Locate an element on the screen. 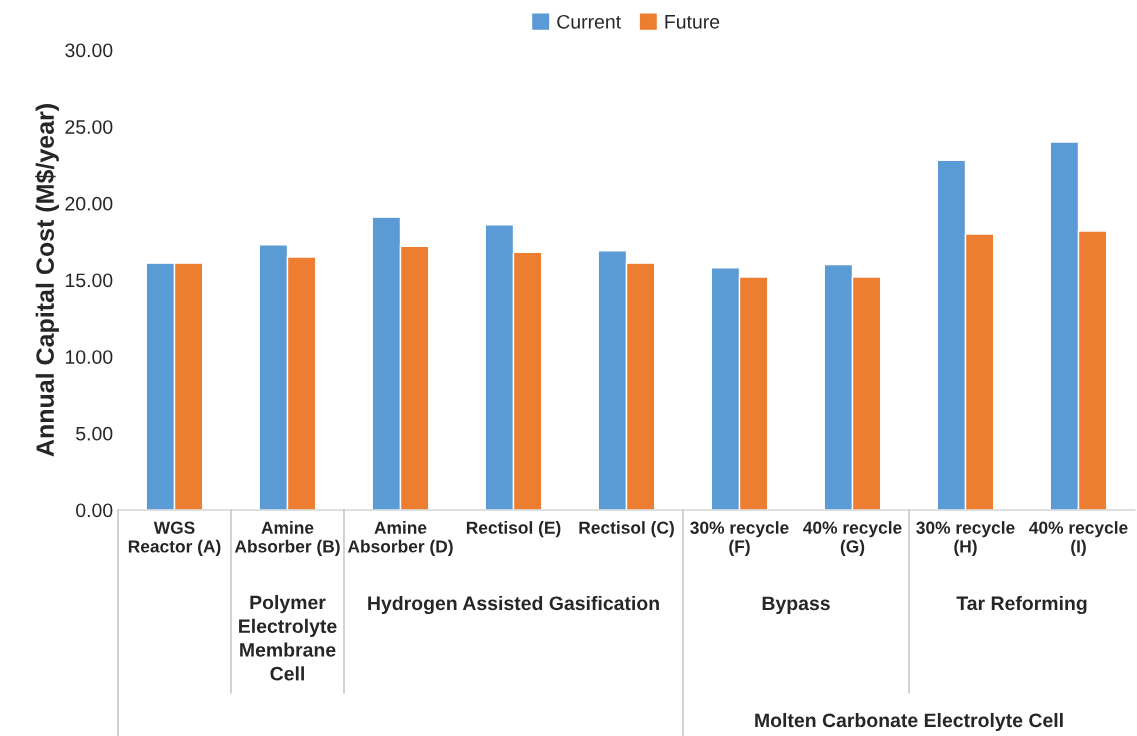 This screenshot has height=736, width=1137. y-axis-title: Annual Capital Cost (M$/year) is located at coordinates (47, 280).